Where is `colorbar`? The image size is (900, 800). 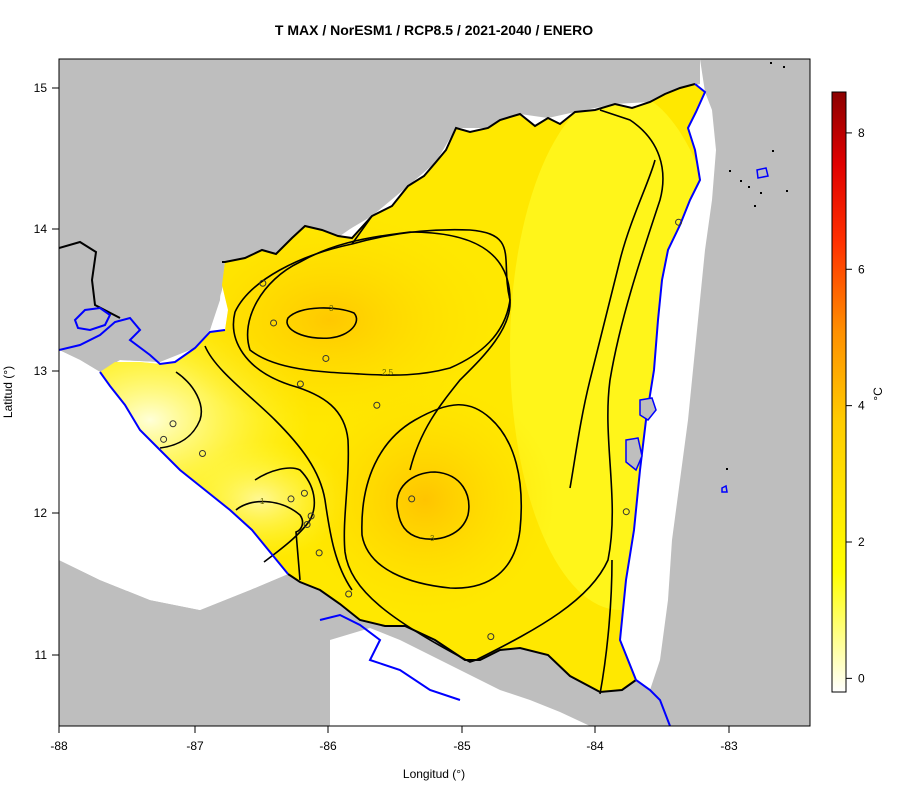
colorbar is located at coordinates (839, 392).